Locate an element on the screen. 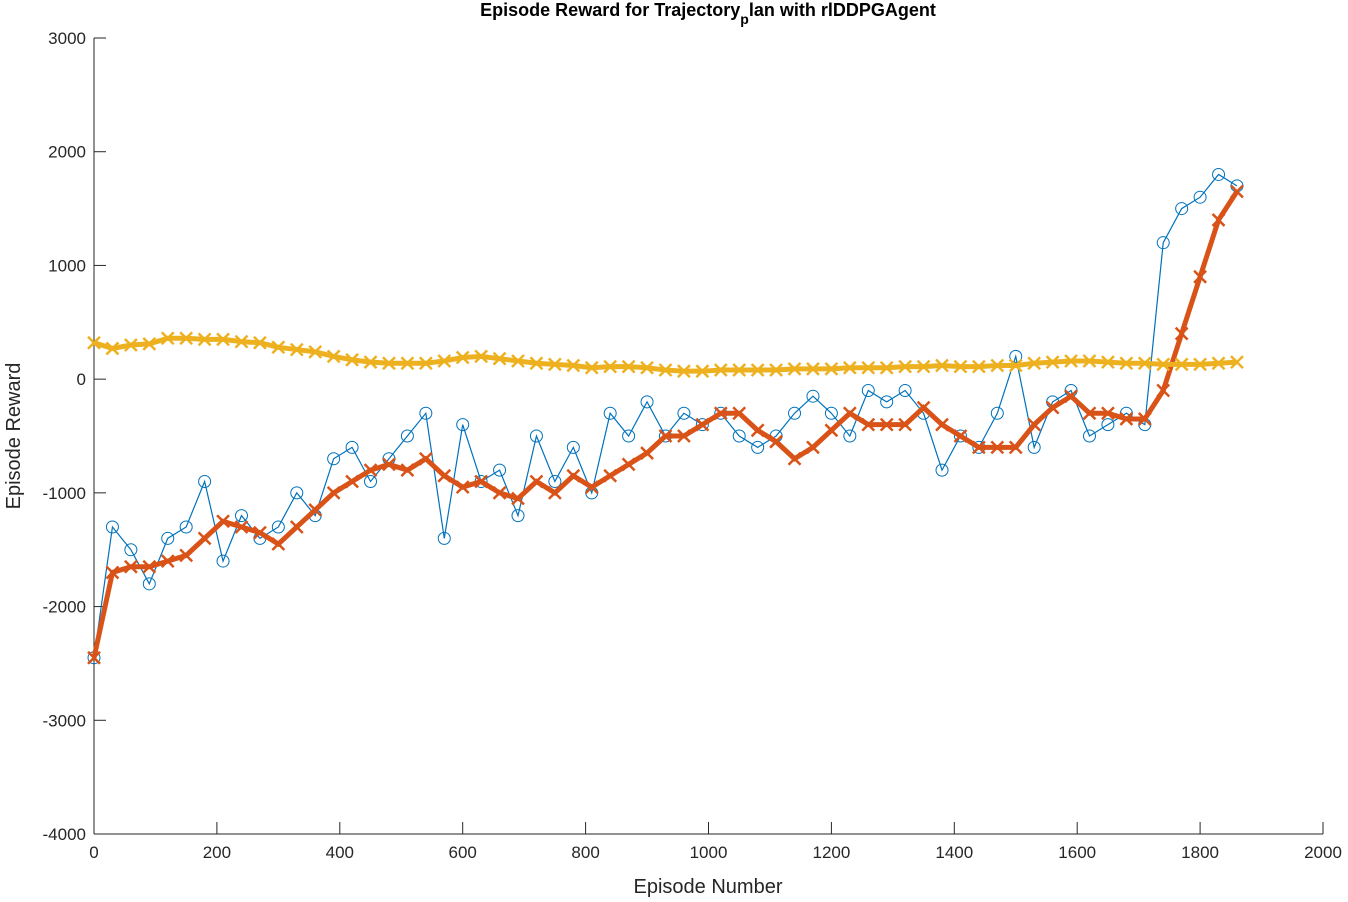  y-tick-label: 2000 is located at coordinates (67, 152).